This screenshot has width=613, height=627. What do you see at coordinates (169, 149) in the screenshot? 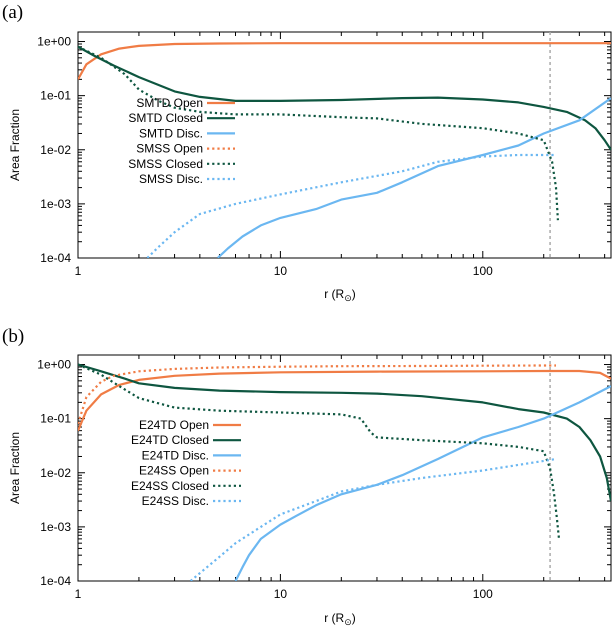
I see `legend-label: SMSS Open` at bounding box center [169, 149].